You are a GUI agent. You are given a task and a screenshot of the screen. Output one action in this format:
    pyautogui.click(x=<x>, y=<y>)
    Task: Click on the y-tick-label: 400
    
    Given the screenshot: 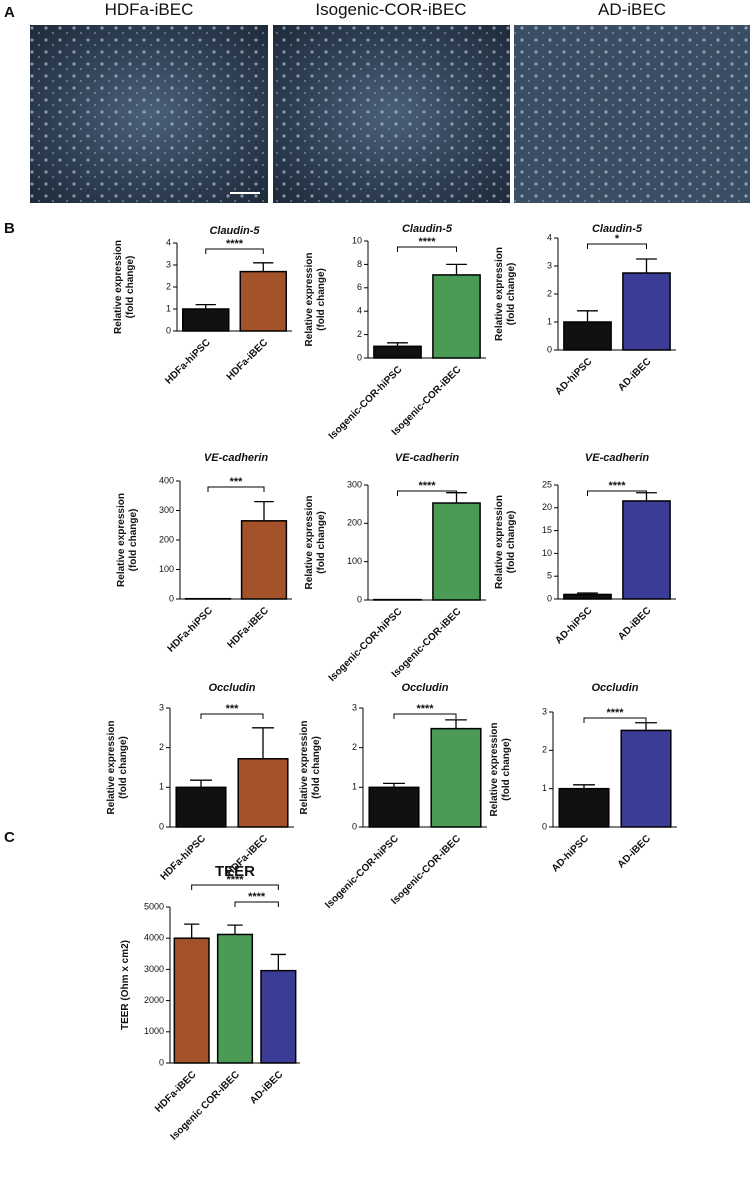 What is the action you would take?
    pyautogui.click(x=166, y=480)
    